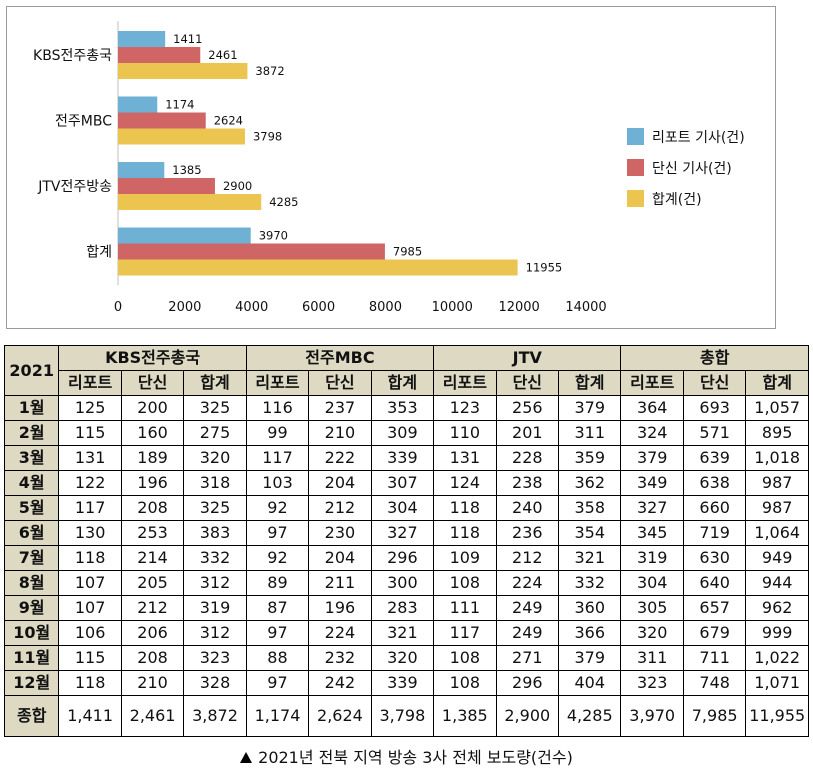 This screenshot has width=813, height=775. Describe the element at coordinates (215, 558) in the screenshot. I see `table-cell: 332` at that location.